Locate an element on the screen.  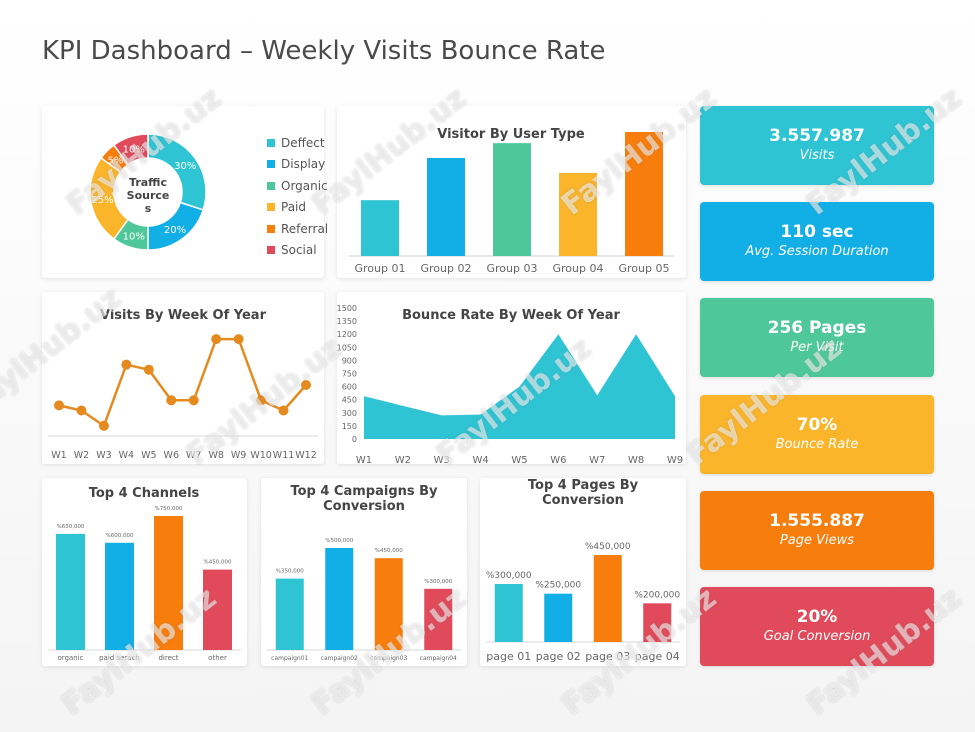
bar-campaign04 is located at coordinates (438, 619).